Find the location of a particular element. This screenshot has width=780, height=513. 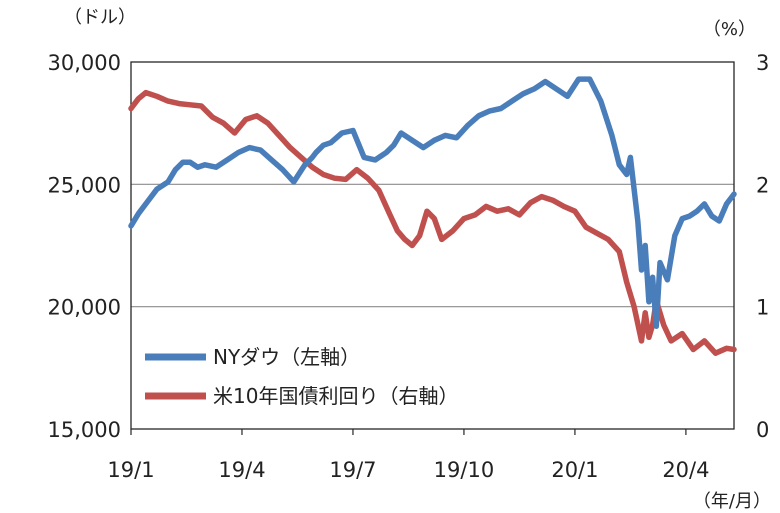

right-tick-label: 3 is located at coordinates (762, 63).